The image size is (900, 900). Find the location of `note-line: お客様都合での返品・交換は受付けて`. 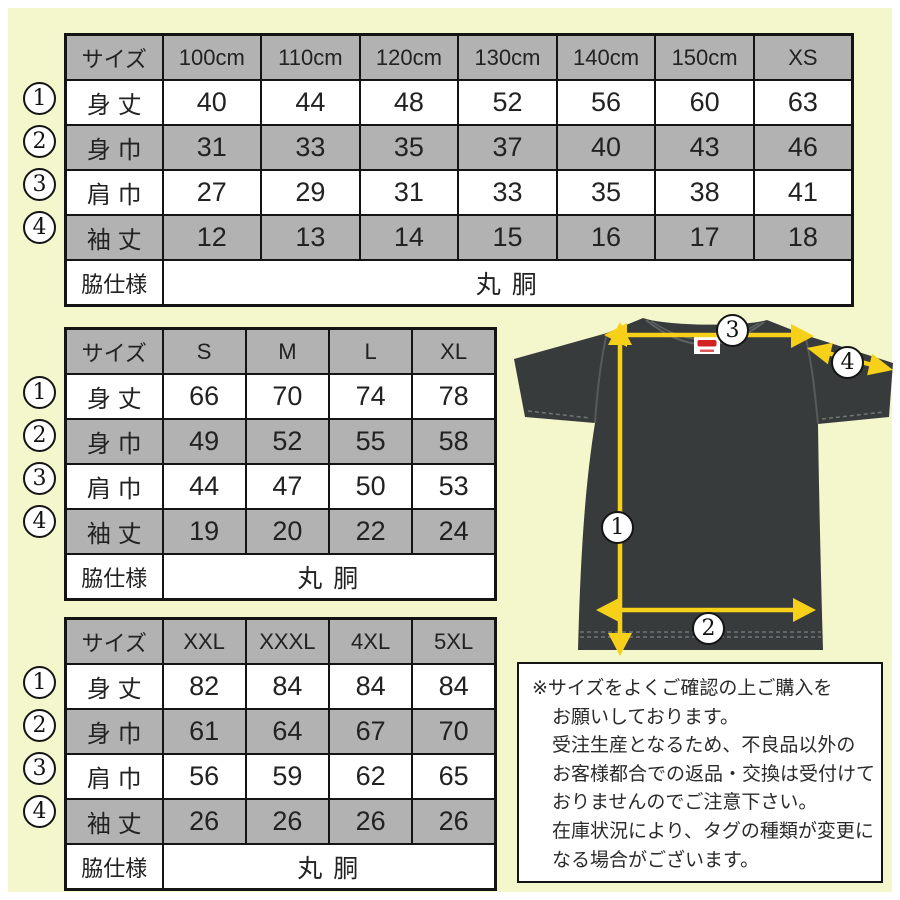

note-line: お客様都合での返品・交換は受付けて is located at coordinates (714, 774).